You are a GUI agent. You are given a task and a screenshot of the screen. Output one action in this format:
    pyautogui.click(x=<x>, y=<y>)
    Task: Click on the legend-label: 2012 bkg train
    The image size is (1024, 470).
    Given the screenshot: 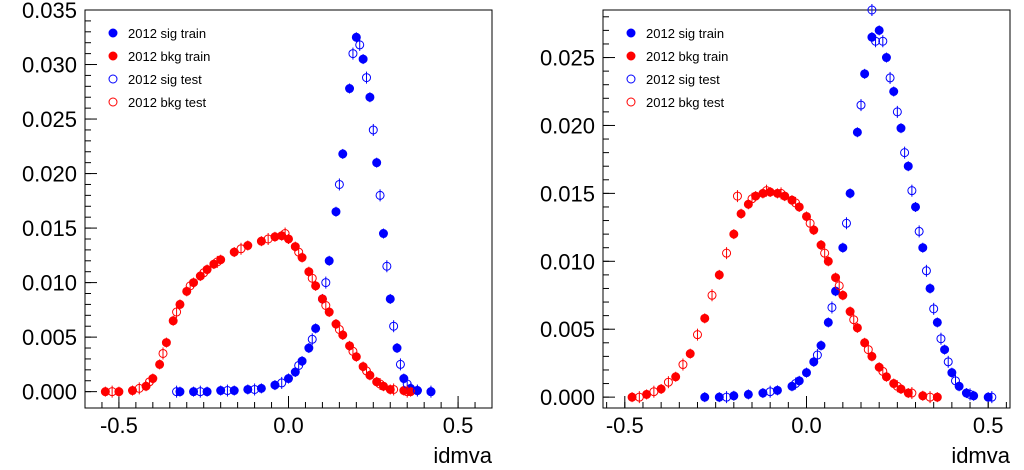 What is the action you would take?
    pyautogui.click(x=169, y=56)
    